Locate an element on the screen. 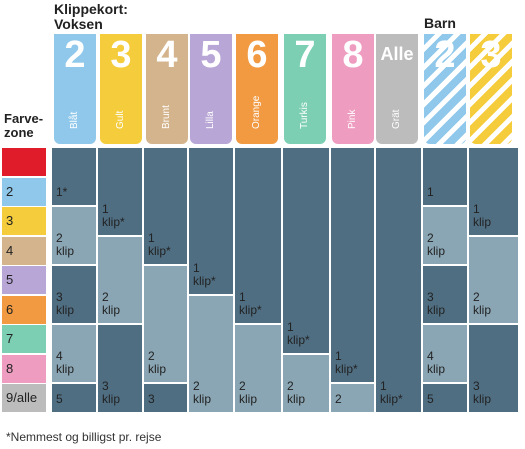 The width and height of the screenshot is (525, 449). ticket-tab-label: Turkis is located at coordinates (304, 115).